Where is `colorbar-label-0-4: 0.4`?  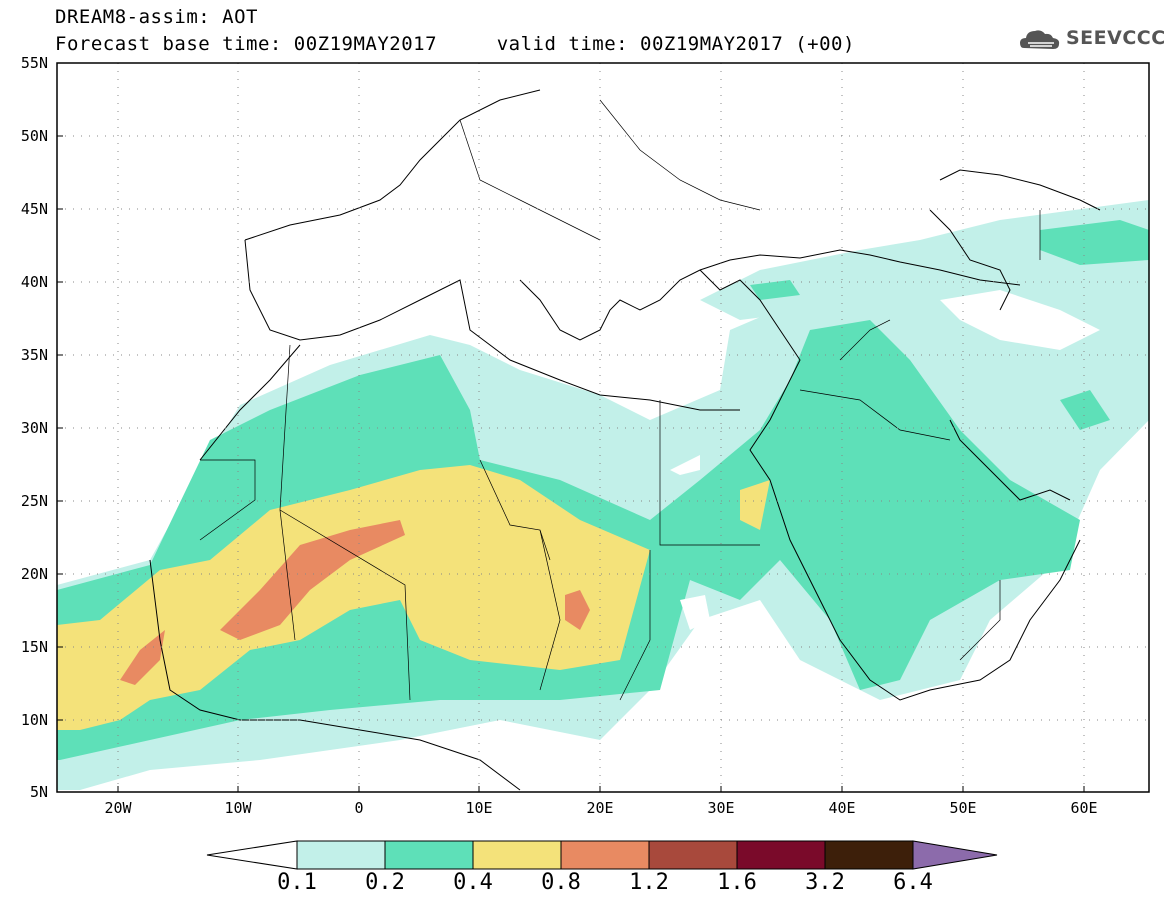 colorbar-label-0-4: 0.4 is located at coordinates (473, 882).